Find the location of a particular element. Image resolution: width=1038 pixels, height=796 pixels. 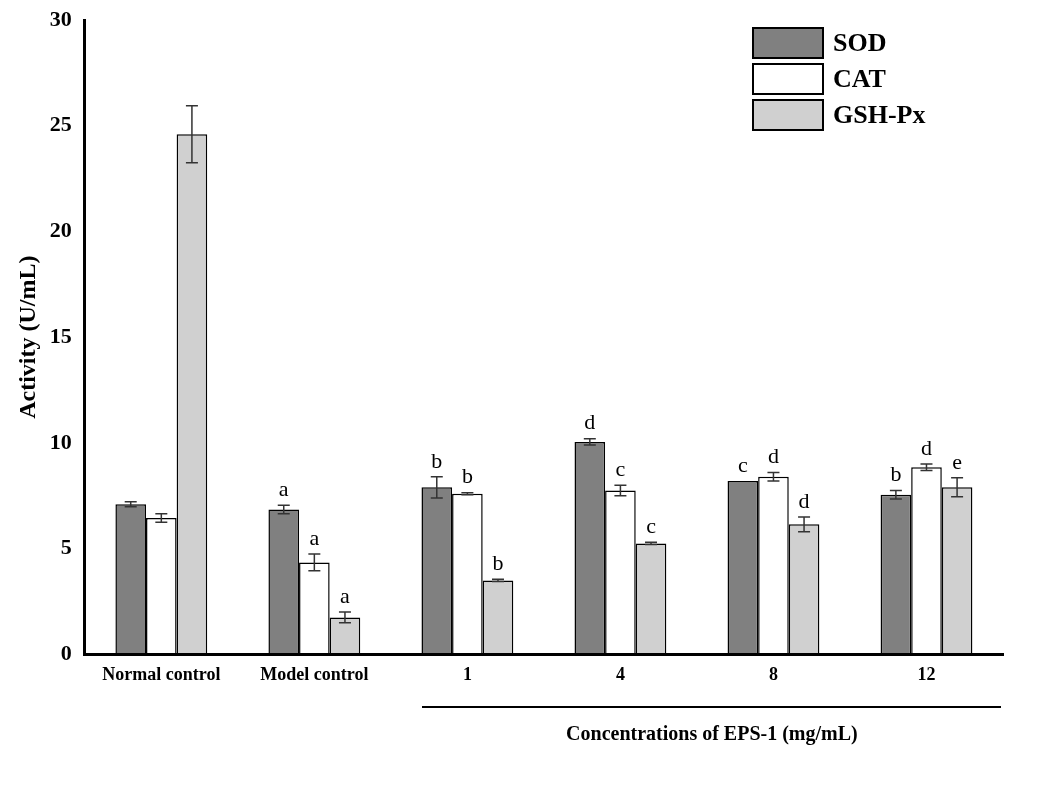

x-tick-label: 4 is located at coordinates (620, 673).